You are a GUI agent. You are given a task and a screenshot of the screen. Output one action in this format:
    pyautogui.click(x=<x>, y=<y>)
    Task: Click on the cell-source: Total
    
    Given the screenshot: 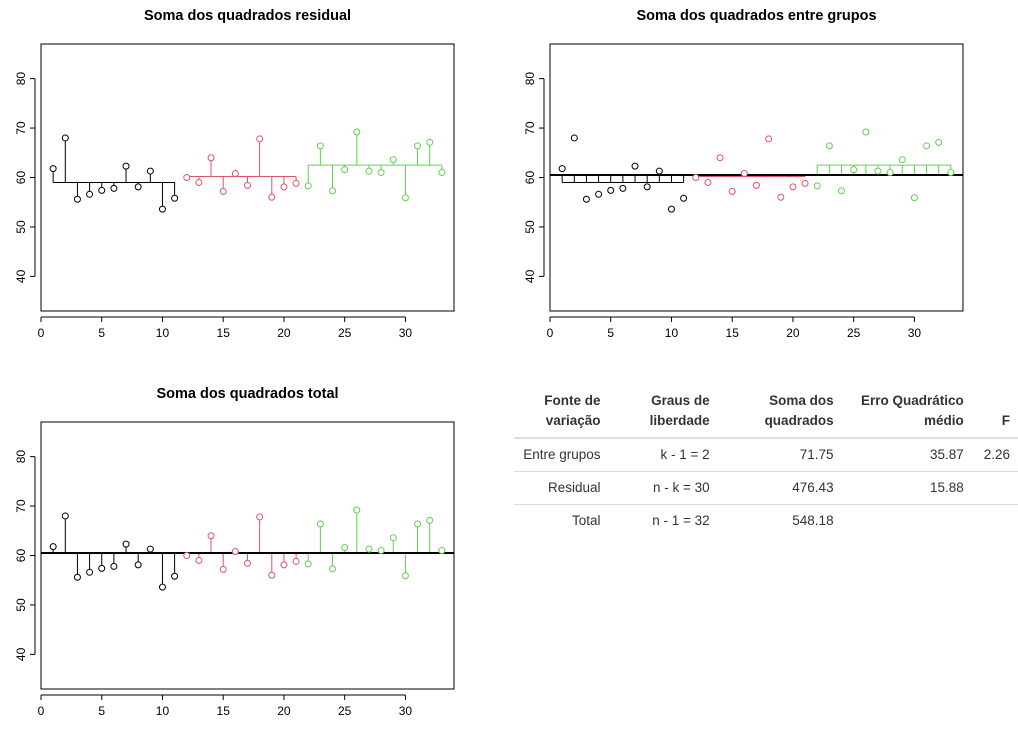 What is the action you would take?
    pyautogui.click(x=586, y=520)
    